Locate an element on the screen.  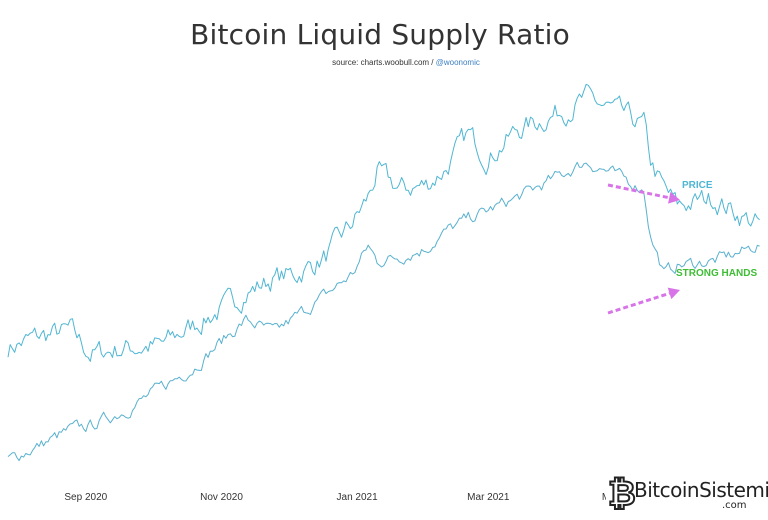
strong-hands-annotation: STRONG HANDS is located at coordinates (717, 273).